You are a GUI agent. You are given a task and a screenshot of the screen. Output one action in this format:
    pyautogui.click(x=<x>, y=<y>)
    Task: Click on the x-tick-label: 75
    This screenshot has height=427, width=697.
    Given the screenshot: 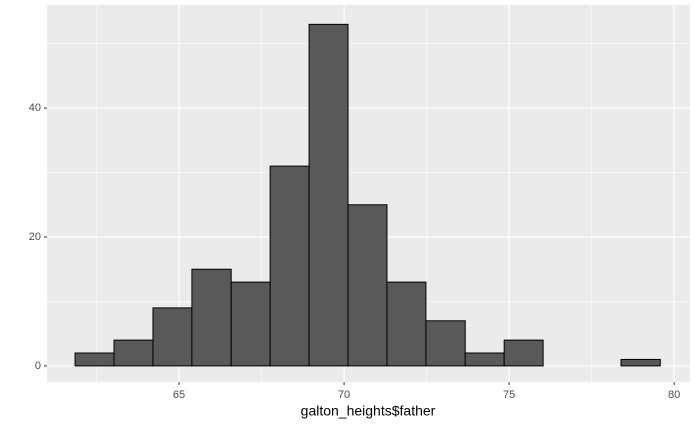 What is the action you would take?
    pyautogui.click(x=509, y=395)
    